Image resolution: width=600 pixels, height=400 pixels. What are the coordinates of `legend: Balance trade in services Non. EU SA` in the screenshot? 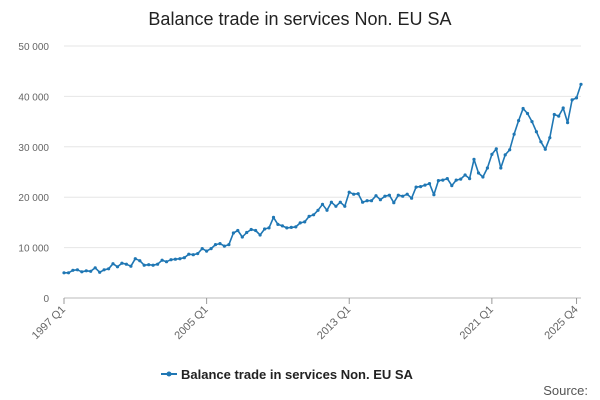 It's located at (287, 374).